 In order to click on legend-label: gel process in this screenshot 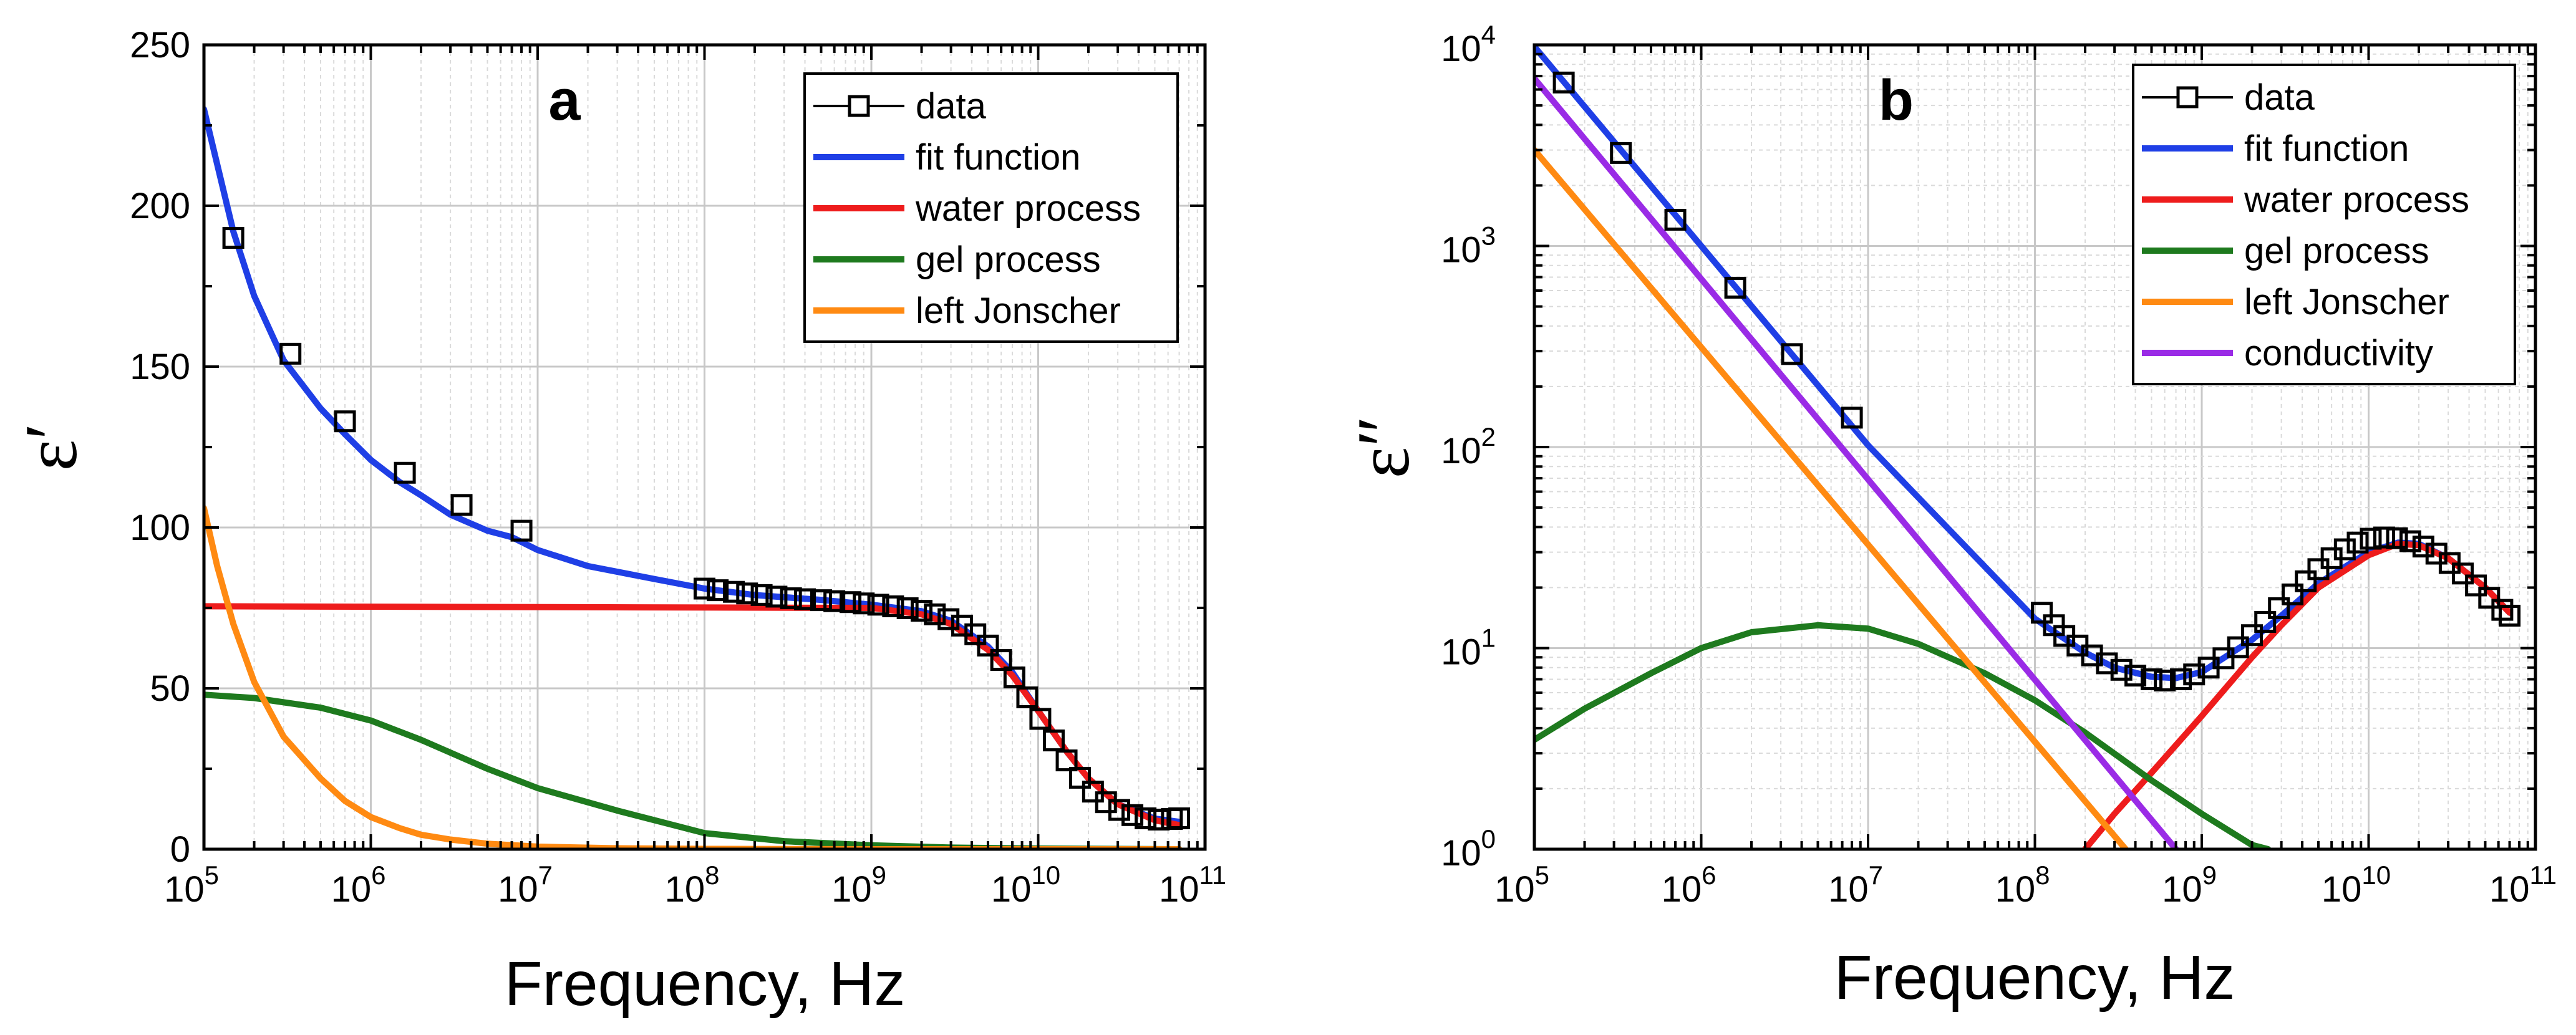, I will do `click(1009, 259)`.